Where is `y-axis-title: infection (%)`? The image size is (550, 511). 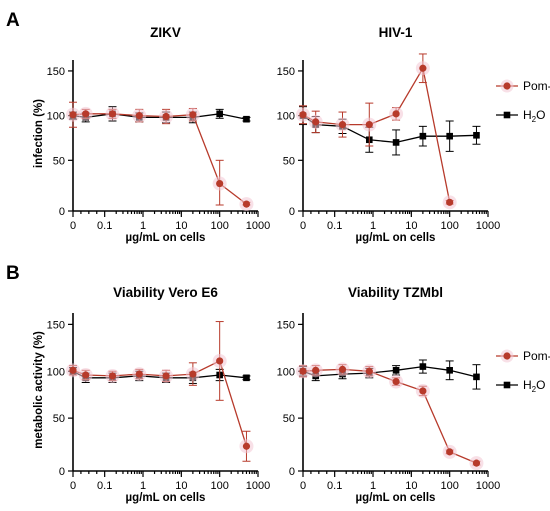
y-axis-title: infection (%) is located at coordinates (39, 133).